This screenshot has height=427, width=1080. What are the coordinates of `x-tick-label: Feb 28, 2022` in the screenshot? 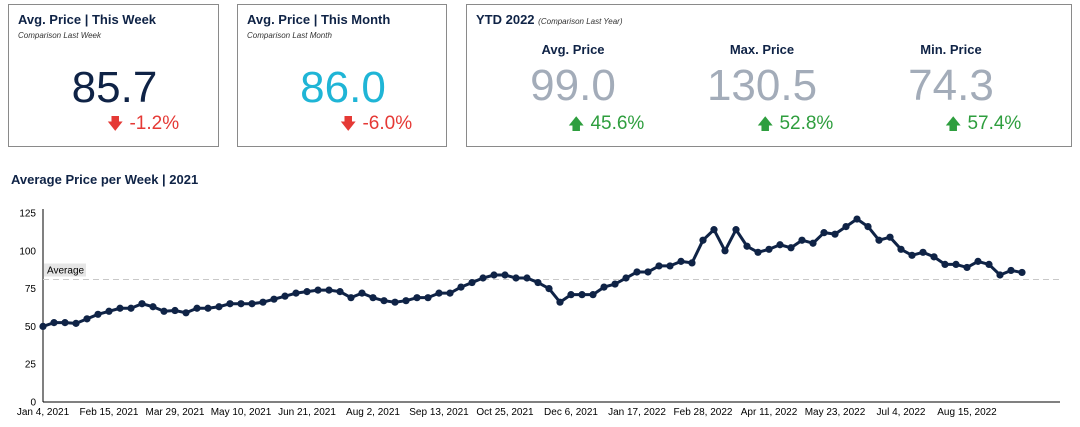 It's located at (703, 412).